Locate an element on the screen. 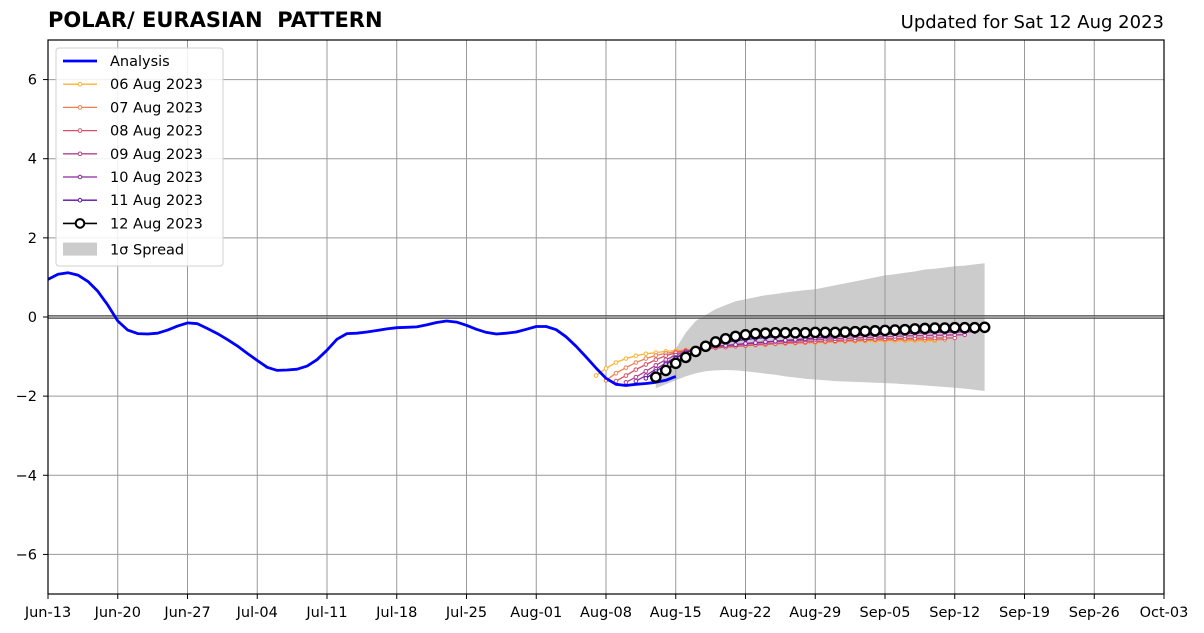 The height and width of the screenshot is (633, 1204). legend-entry: Analysis is located at coordinates (116, 62).